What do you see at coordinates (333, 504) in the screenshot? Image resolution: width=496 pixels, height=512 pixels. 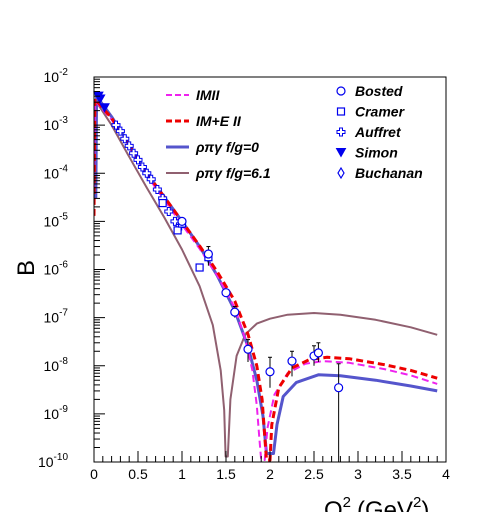 I see `x-axis-title-var: Q` at bounding box center [333, 504].